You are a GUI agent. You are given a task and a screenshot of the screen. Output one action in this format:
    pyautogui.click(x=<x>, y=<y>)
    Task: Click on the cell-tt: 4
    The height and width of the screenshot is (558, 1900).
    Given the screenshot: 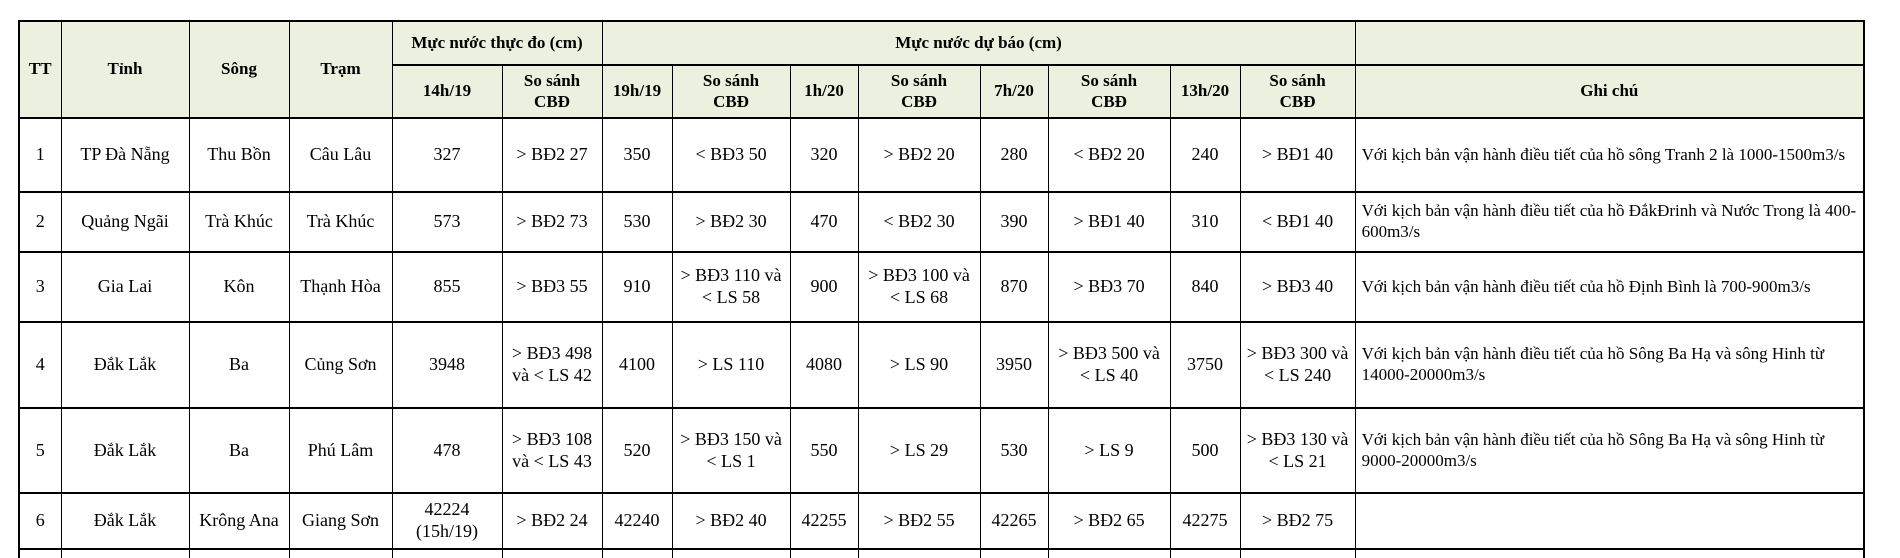 What is the action you would take?
    pyautogui.click(x=40, y=365)
    